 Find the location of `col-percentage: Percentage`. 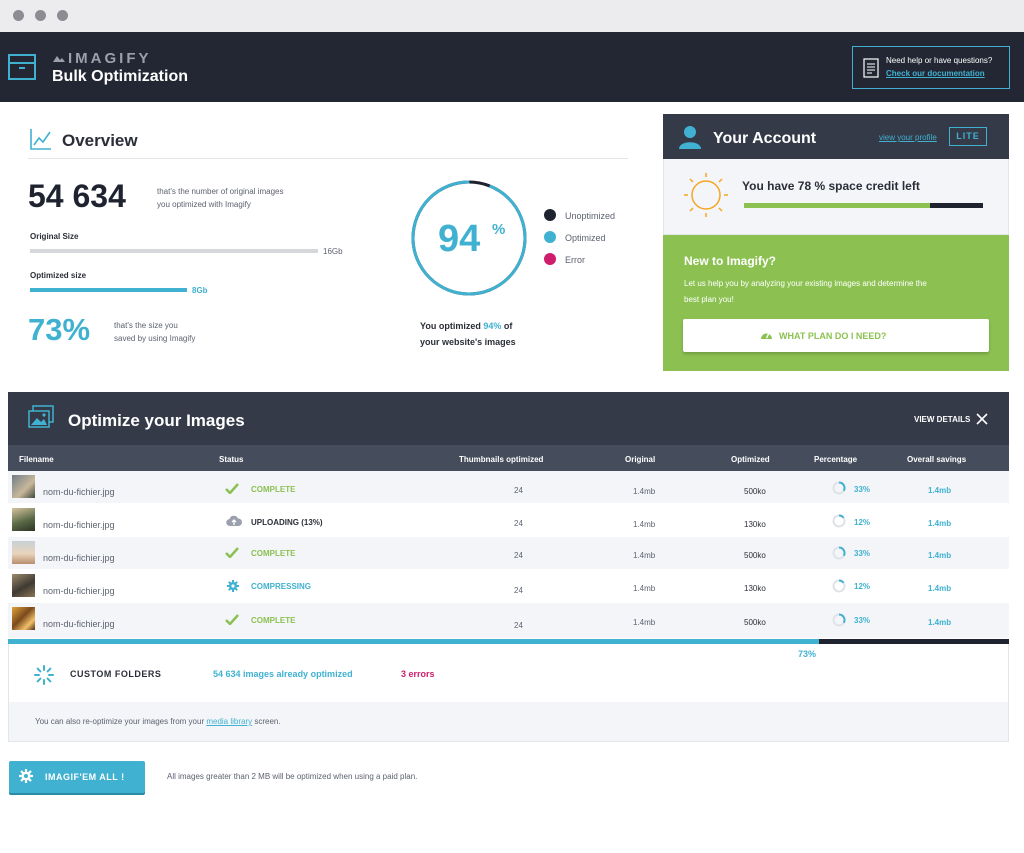

col-percentage: Percentage is located at coordinates (836, 459).